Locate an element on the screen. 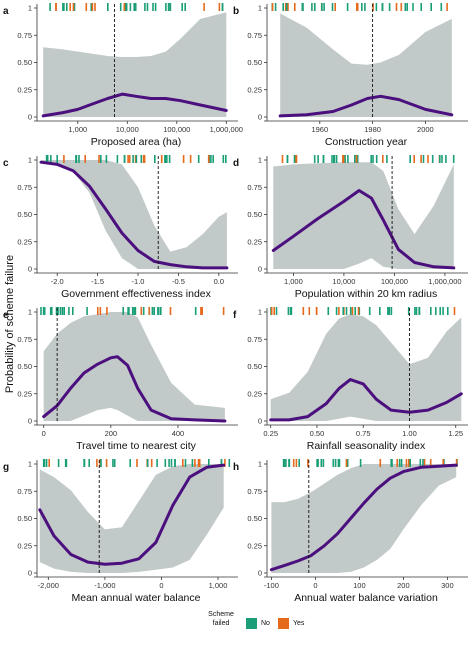 The height and width of the screenshot is (658, 474). y-tick-label-b-1: 0.25 is located at coordinates (254, 89).